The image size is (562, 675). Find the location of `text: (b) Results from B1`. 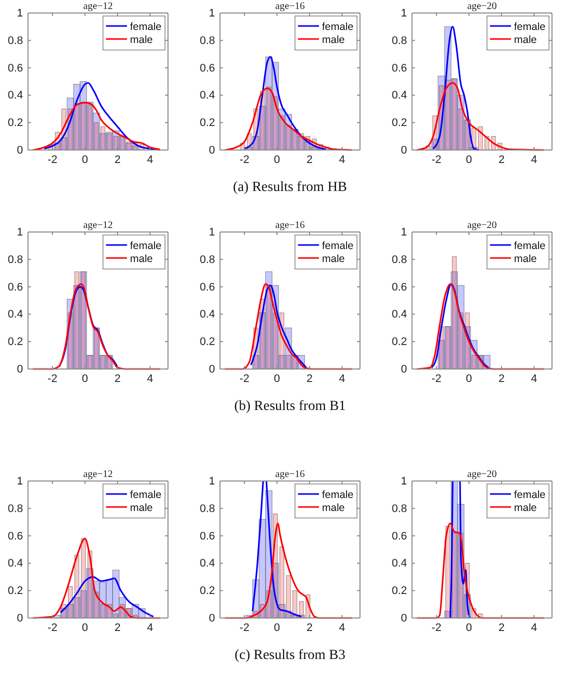

text: (b) Results from B1 is located at coordinates (290, 406).